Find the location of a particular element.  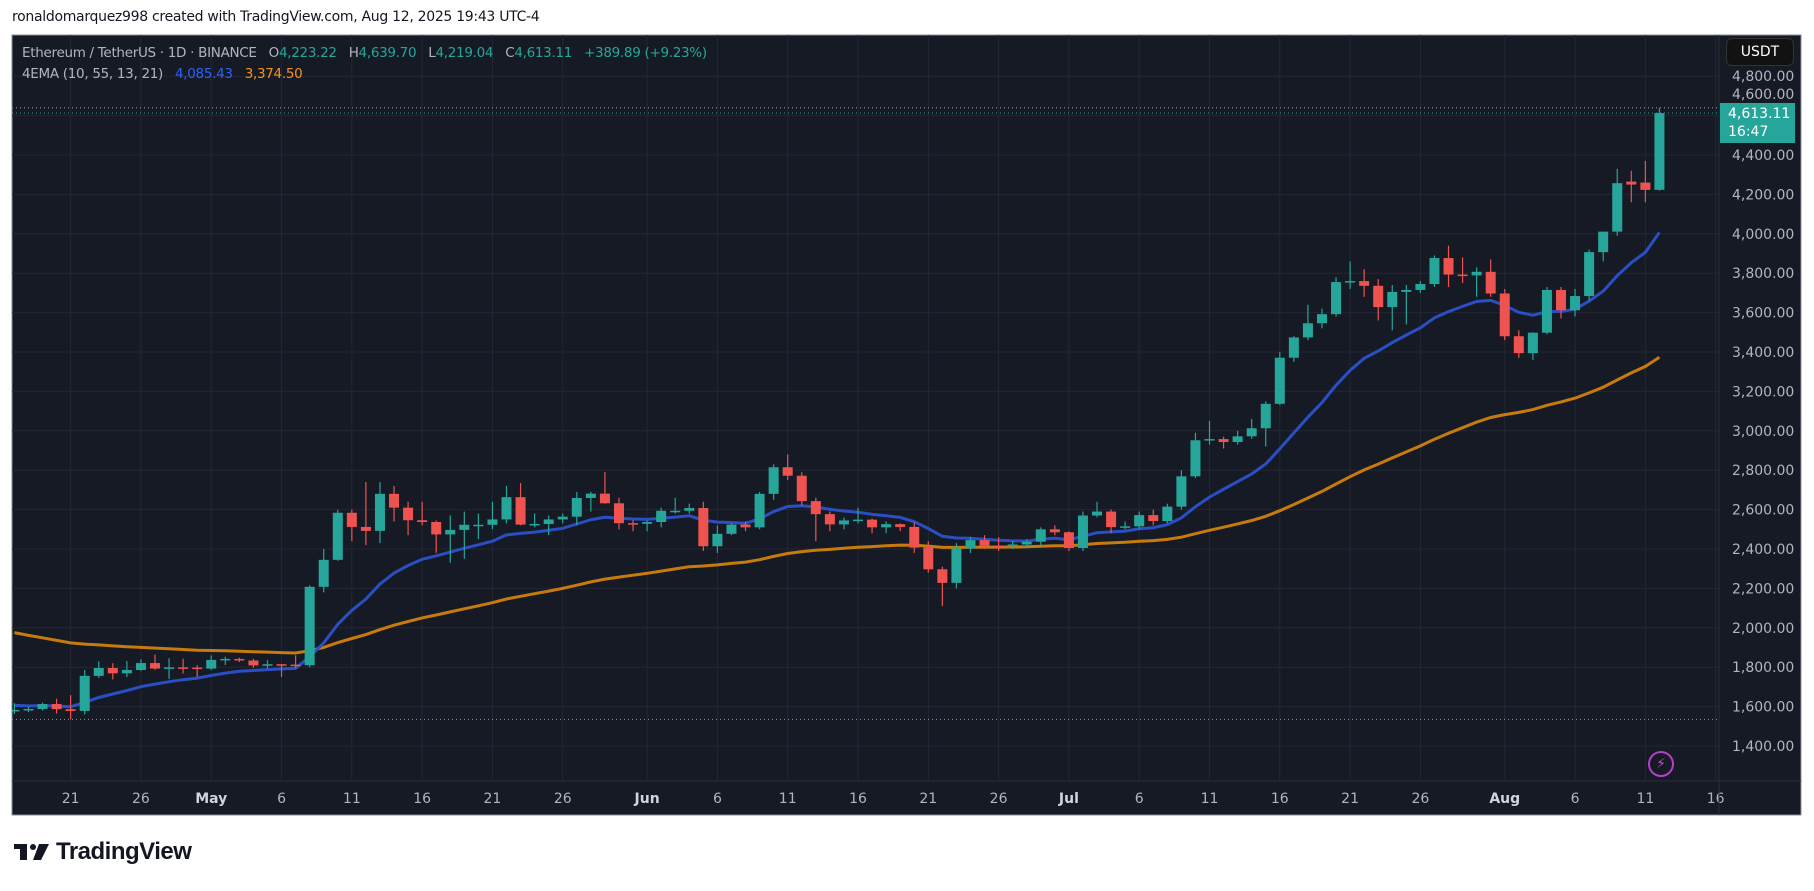

indicator-legend-row: 4EMA (10, 55, 13, 21) 4,085.43 3,374.50 is located at coordinates (364, 74).